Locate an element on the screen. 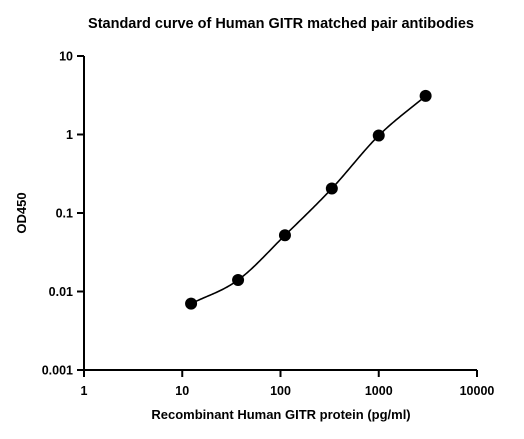 This screenshot has width=524, height=439. y-axis-label: OD450 is located at coordinates (21, 212).